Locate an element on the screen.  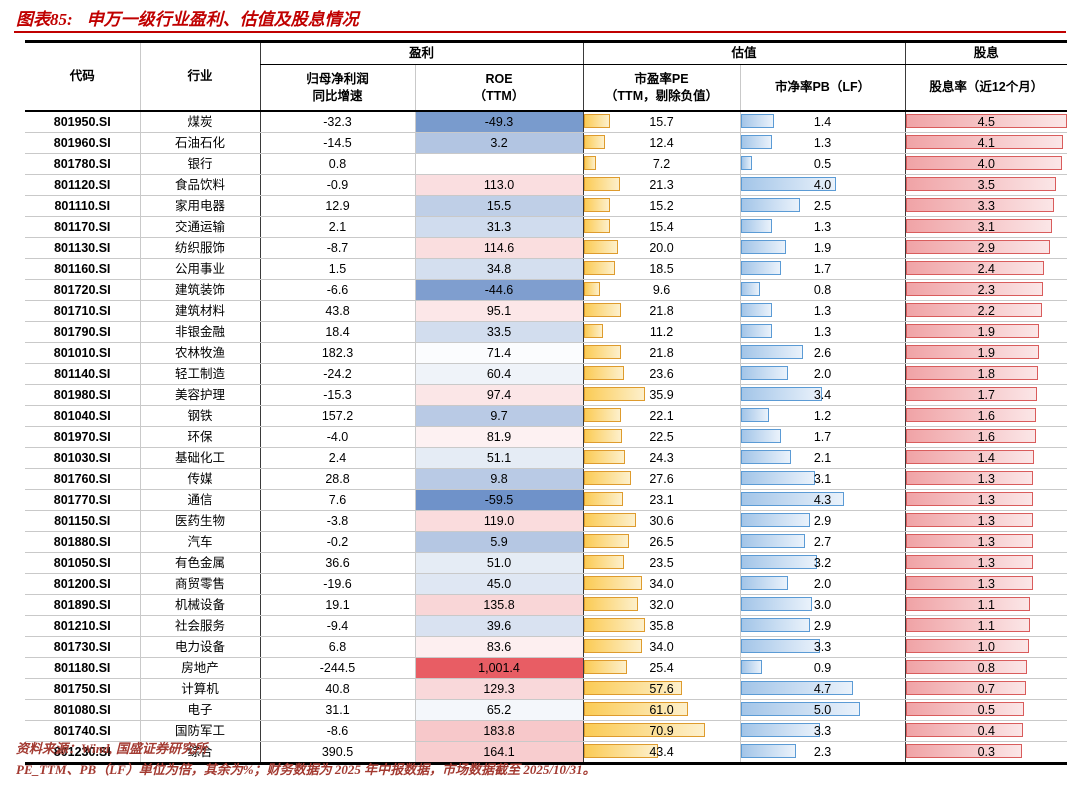
roe-cell: 33.5 is located at coordinates (499, 332).